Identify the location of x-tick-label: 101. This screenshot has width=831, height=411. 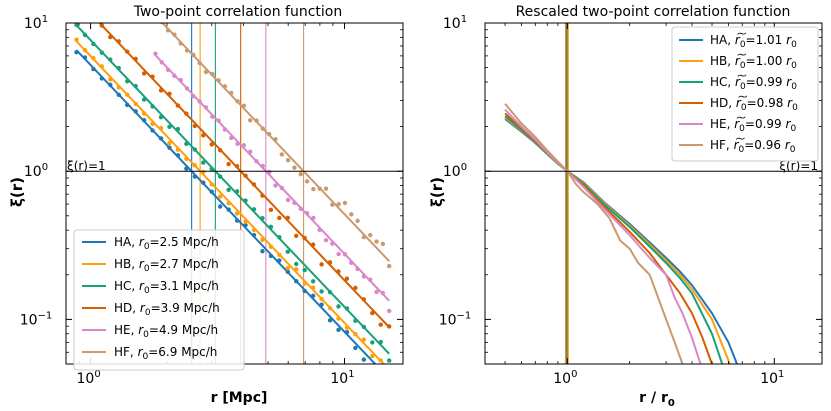
(342, 378).